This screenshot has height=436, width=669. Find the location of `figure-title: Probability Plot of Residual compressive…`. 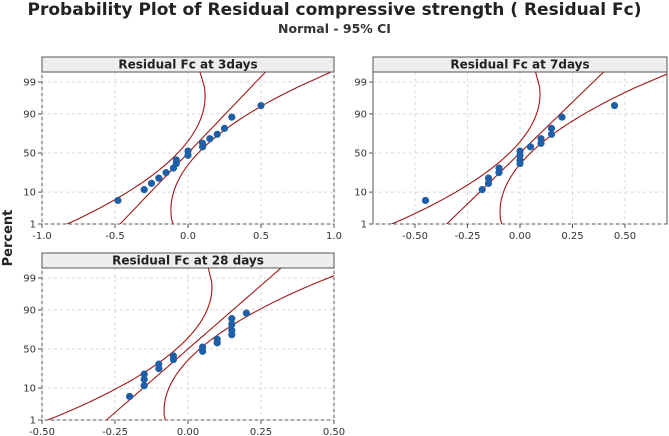

figure-title: Probability Plot of Residual compressive… is located at coordinates (334, 10).